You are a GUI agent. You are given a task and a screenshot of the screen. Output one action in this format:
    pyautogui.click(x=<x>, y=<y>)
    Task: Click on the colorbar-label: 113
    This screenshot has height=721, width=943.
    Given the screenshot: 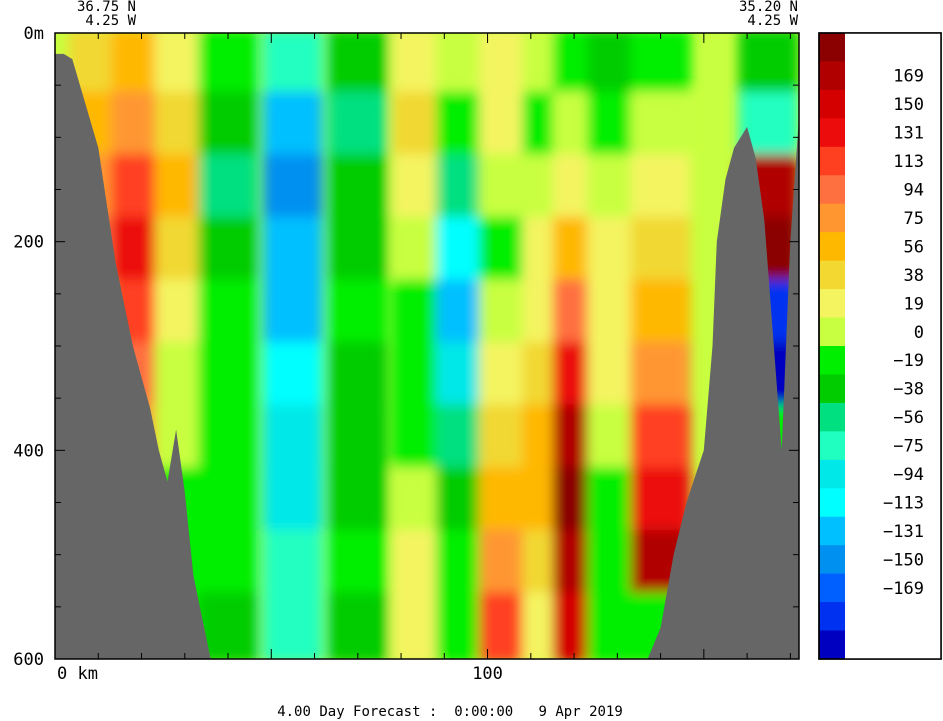 What is the action you would take?
    pyautogui.click(x=908, y=162)
    